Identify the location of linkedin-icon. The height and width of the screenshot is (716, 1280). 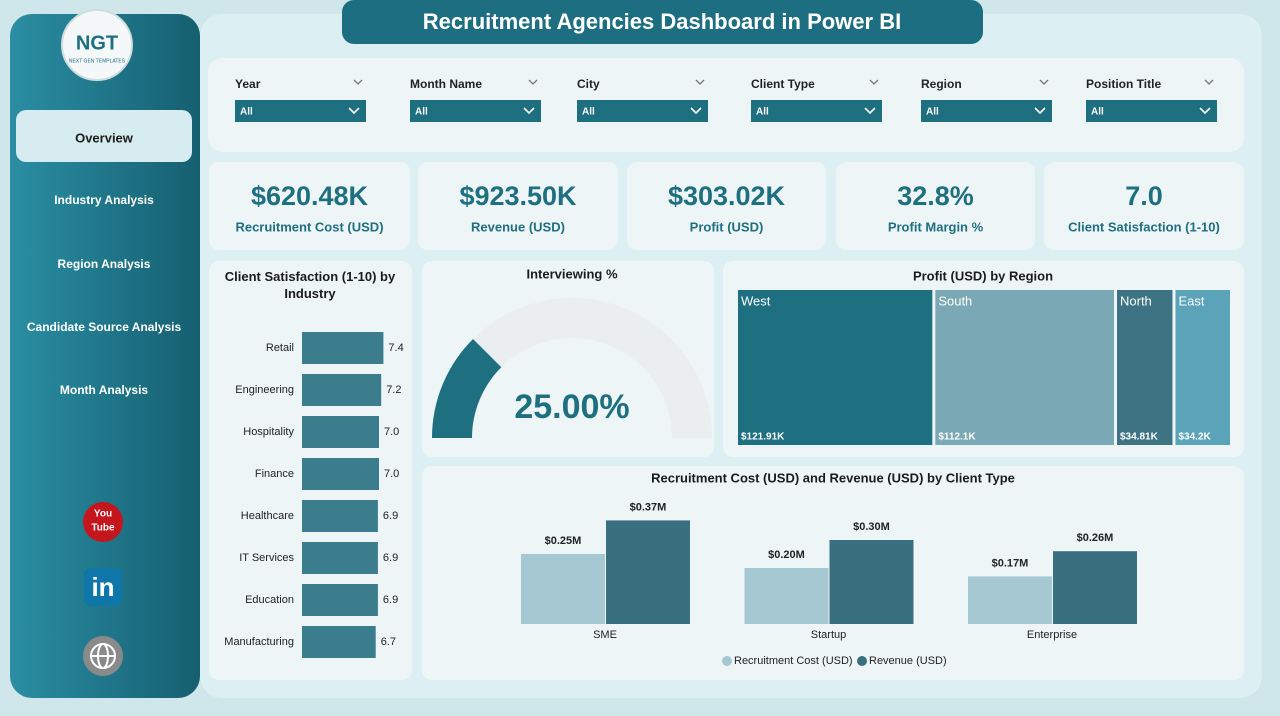
(103, 587).